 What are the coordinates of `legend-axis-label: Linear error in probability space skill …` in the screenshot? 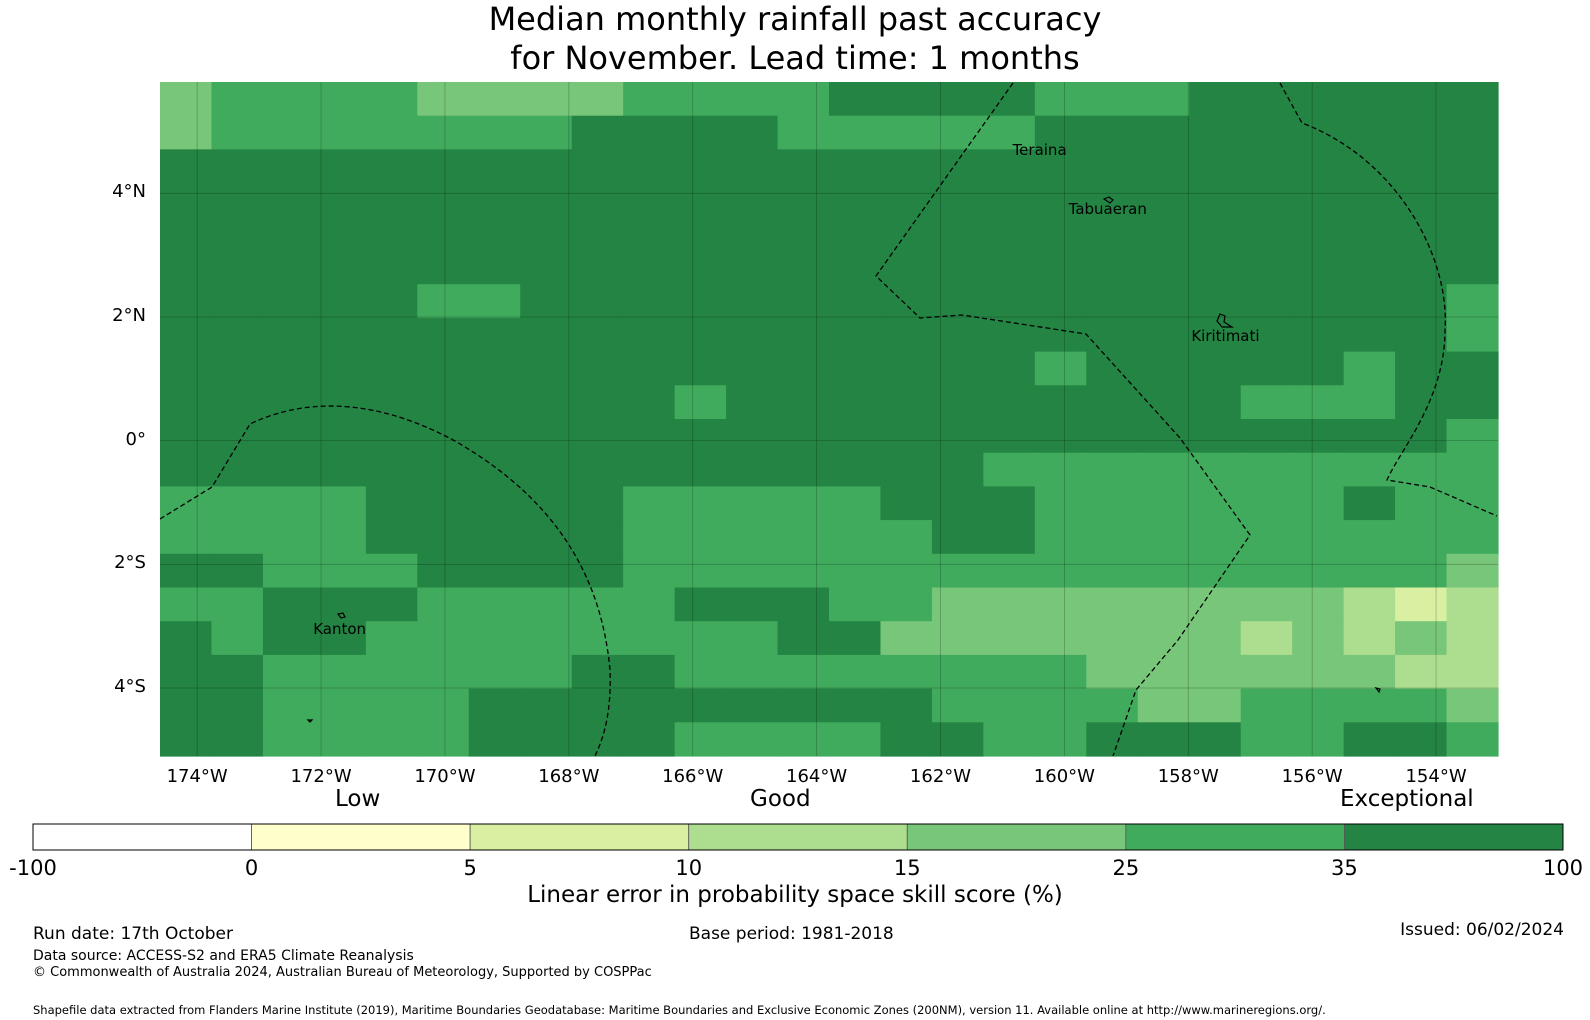 It's located at (795, 895).